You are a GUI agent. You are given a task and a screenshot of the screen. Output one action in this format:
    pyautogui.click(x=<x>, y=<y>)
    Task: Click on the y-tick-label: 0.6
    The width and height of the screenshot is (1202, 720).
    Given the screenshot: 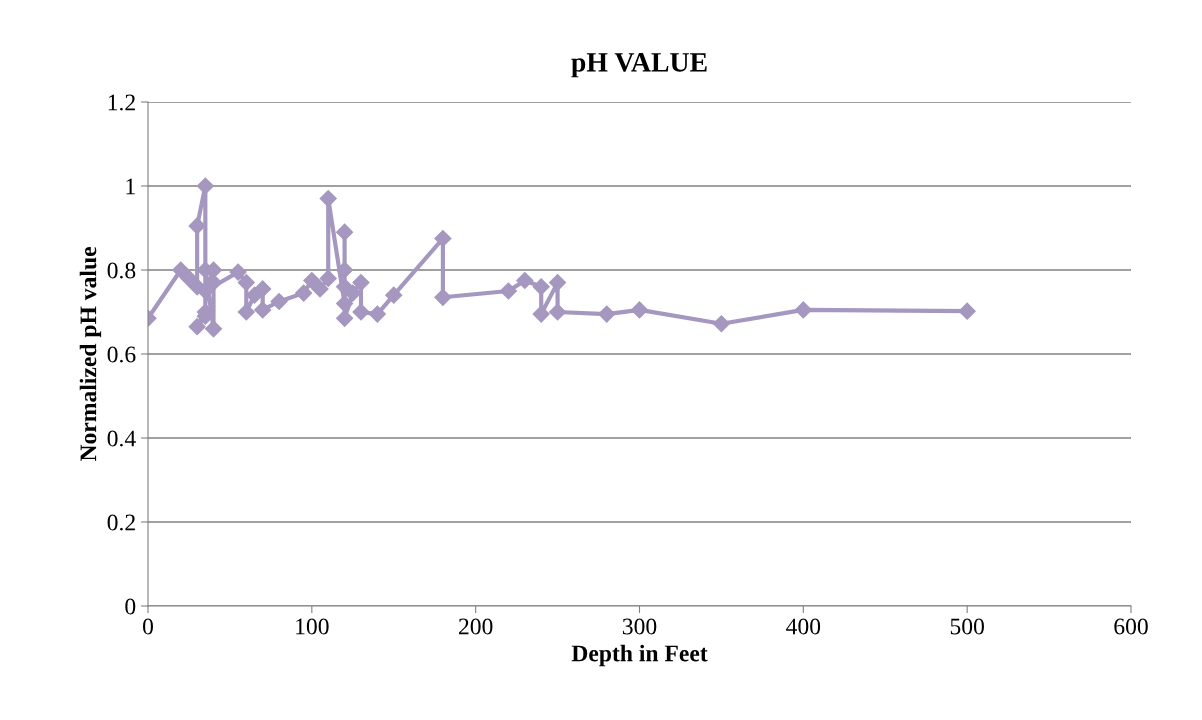 What is the action you would take?
    pyautogui.click(x=121, y=354)
    